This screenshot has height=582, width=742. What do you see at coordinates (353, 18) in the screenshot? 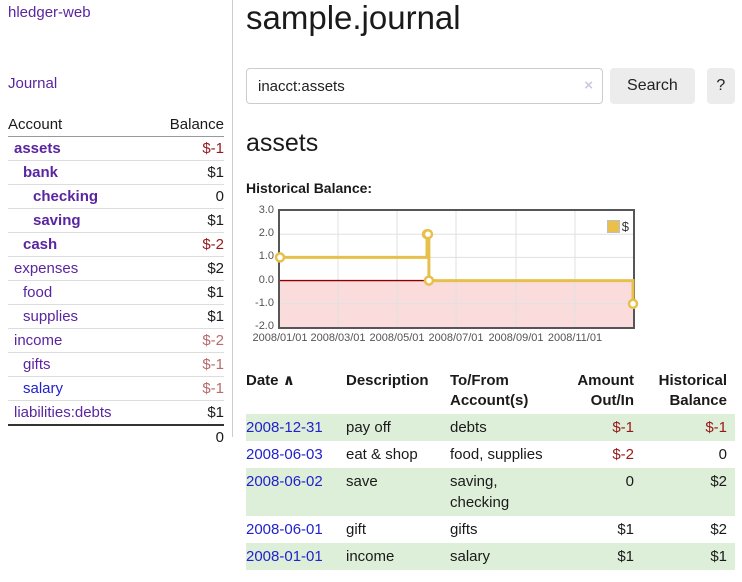
I see `page-title: sample.journal` at bounding box center [353, 18].